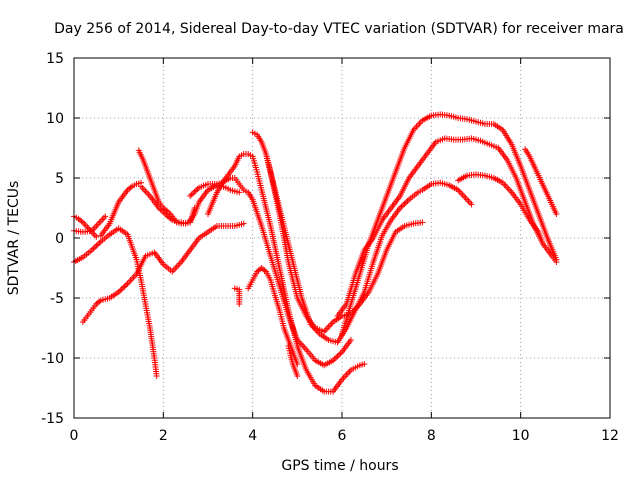 The height and width of the screenshot is (480, 640). Describe the element at coordinates (342, 436) in the screenshot. I see `x-tick-label: 6` at that location.